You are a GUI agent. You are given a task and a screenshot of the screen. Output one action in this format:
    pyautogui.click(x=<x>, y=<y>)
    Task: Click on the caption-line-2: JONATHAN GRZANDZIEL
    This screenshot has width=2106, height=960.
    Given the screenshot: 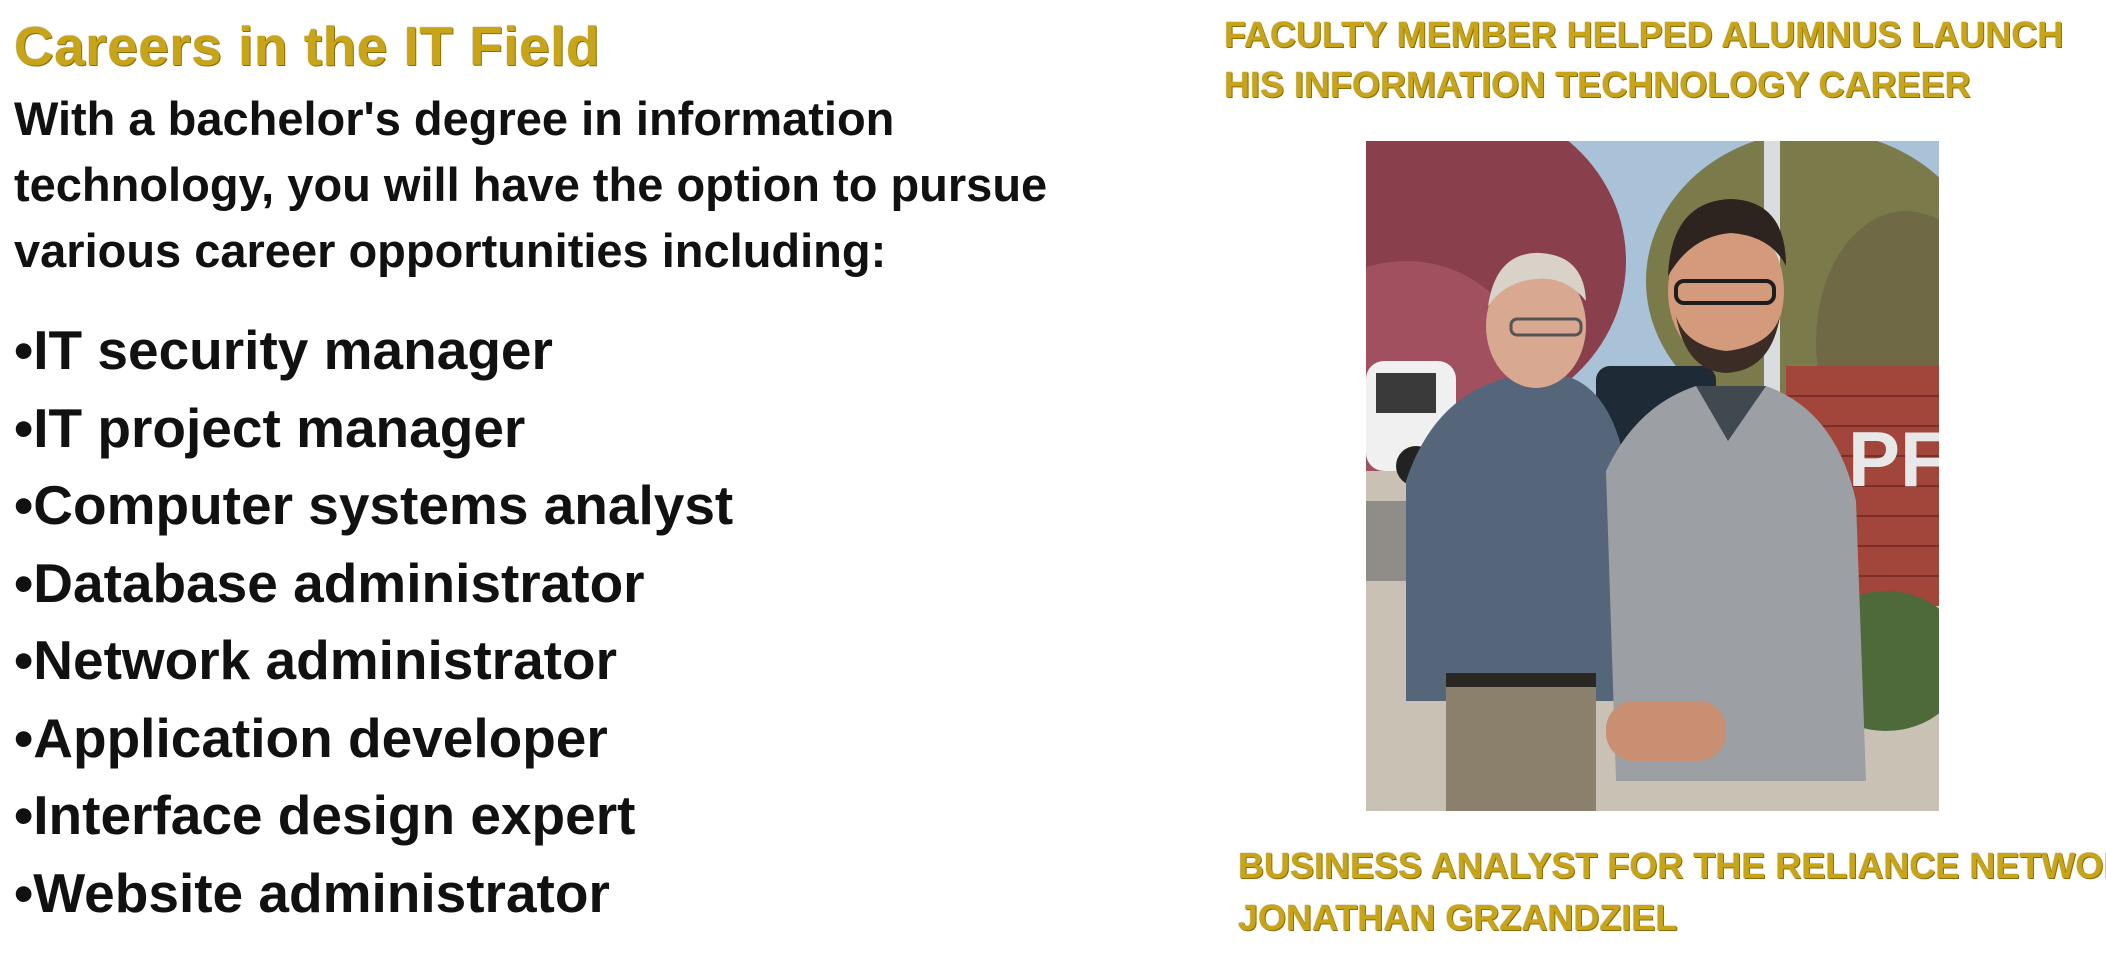 What is the action you would take?
    pyautogui.click(x=1458, y=917)
    